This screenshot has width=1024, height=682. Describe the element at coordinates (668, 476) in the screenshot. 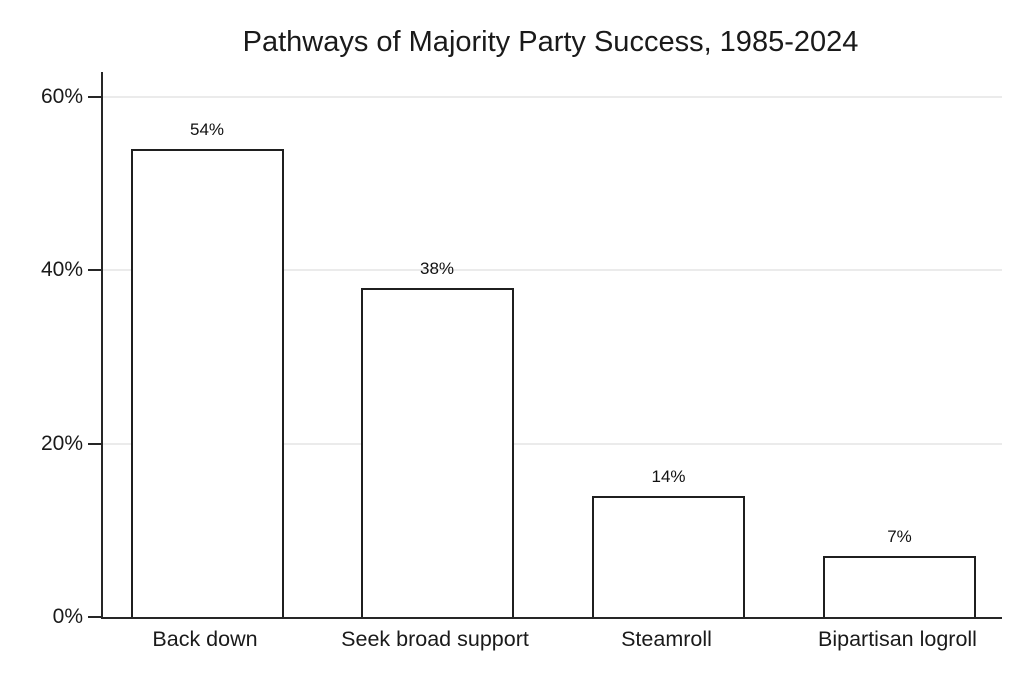

I see `bar-value-label: 14%` at that location.